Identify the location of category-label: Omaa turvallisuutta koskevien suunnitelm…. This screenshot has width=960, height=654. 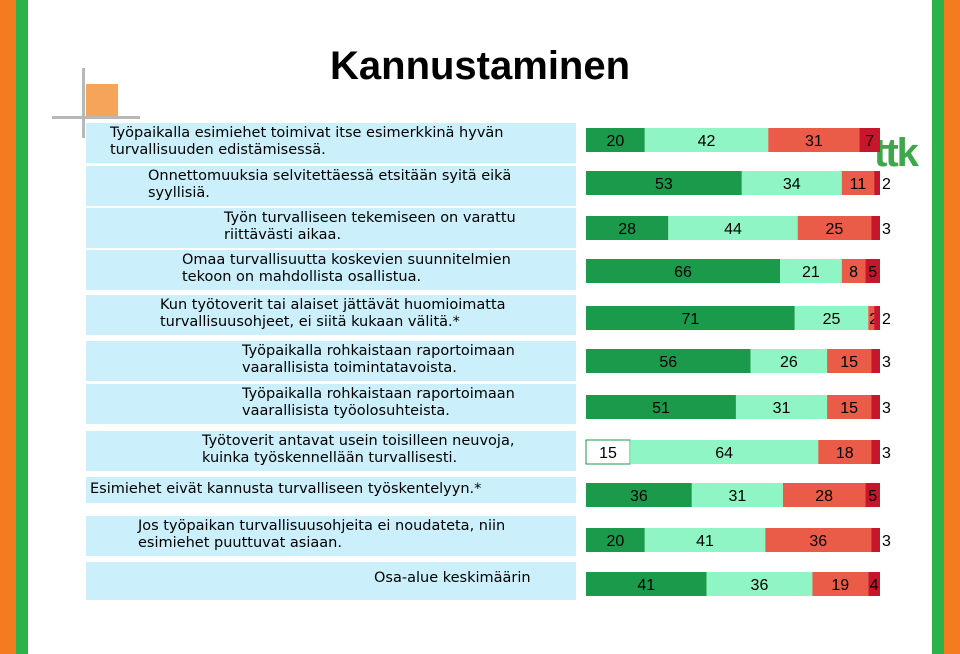
(331, 270).